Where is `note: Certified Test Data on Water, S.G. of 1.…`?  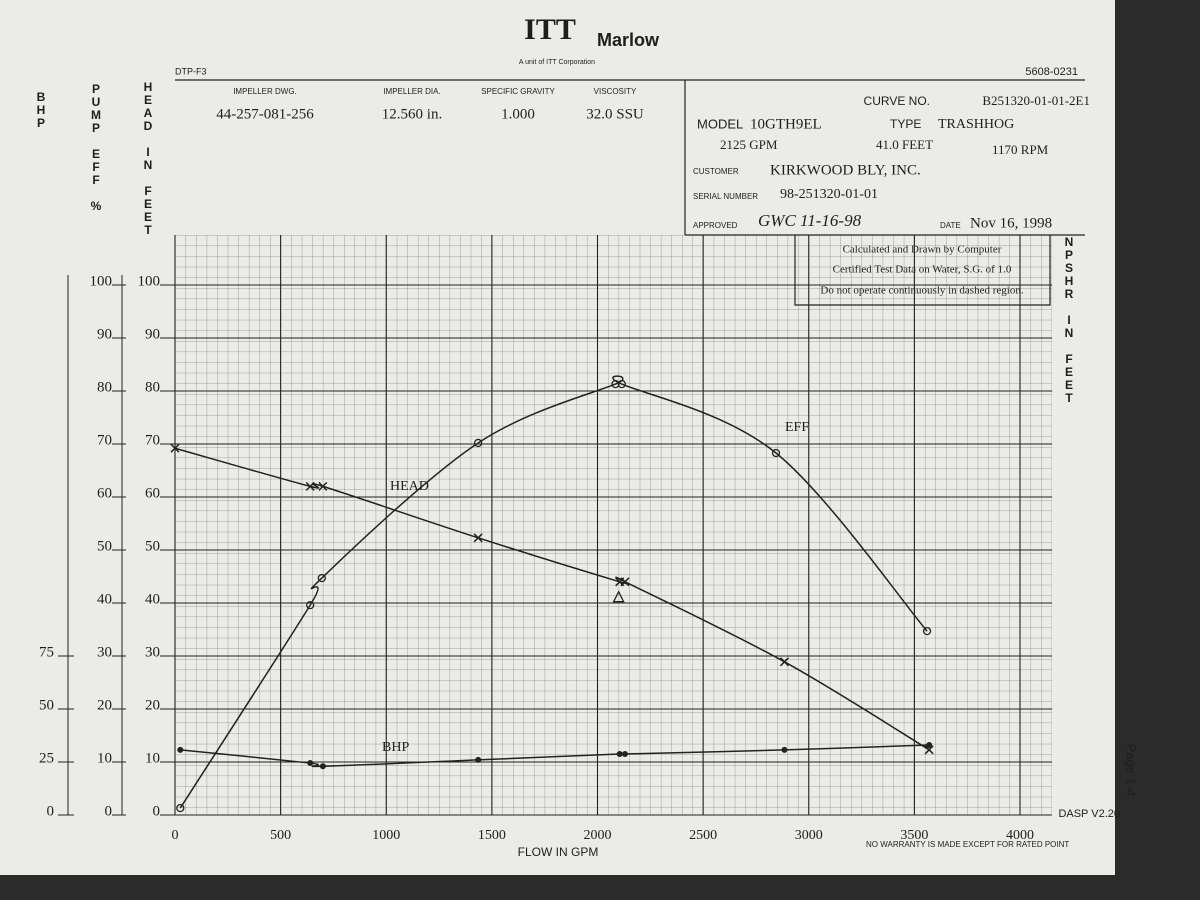 note: Certified Test Data on Water, S.G. of 1.… is located at coordinates (922, 270).